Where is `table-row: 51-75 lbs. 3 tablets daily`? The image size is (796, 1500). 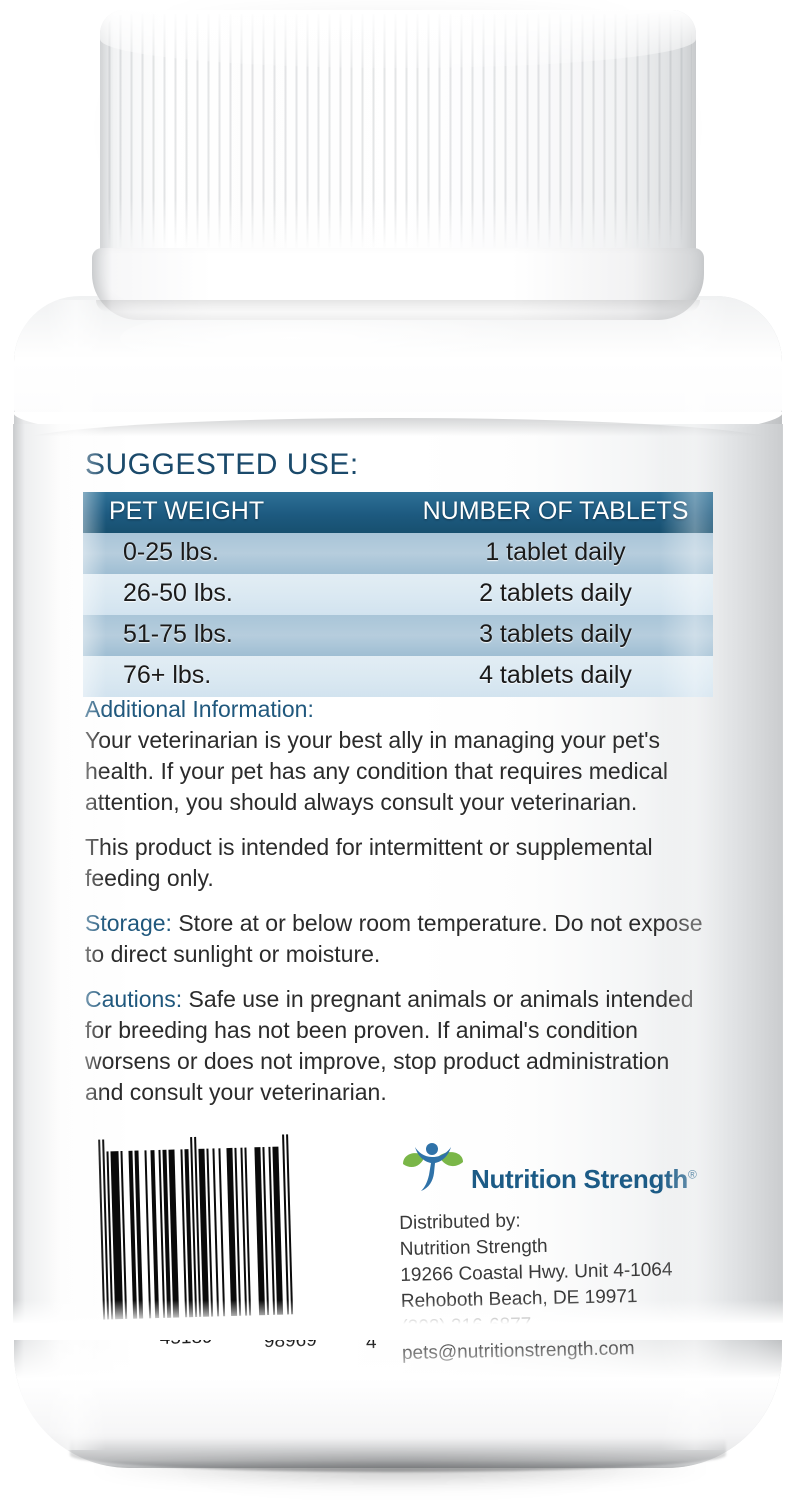
table-row: 51-75 lbs. 3 tablets daily is located at coordinates (398, 635).